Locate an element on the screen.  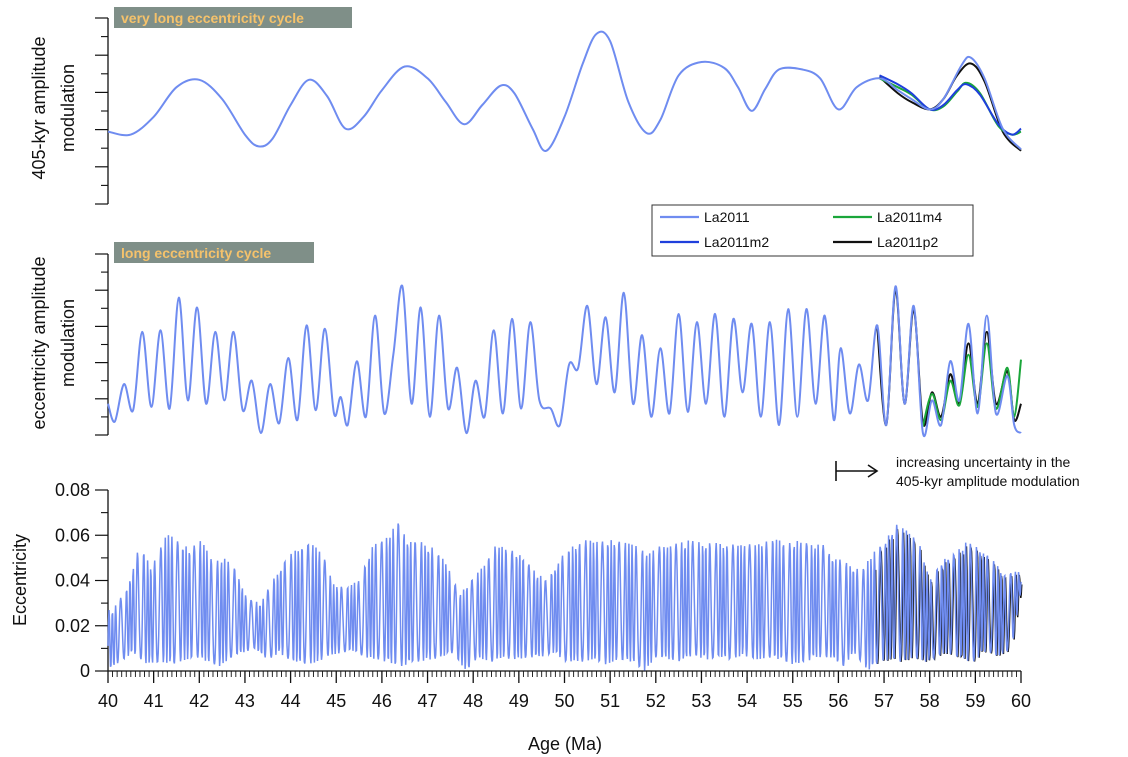
legend: La2011 La2011m4 La2011m2 La2011p2 is located at coordinates (812, 230).